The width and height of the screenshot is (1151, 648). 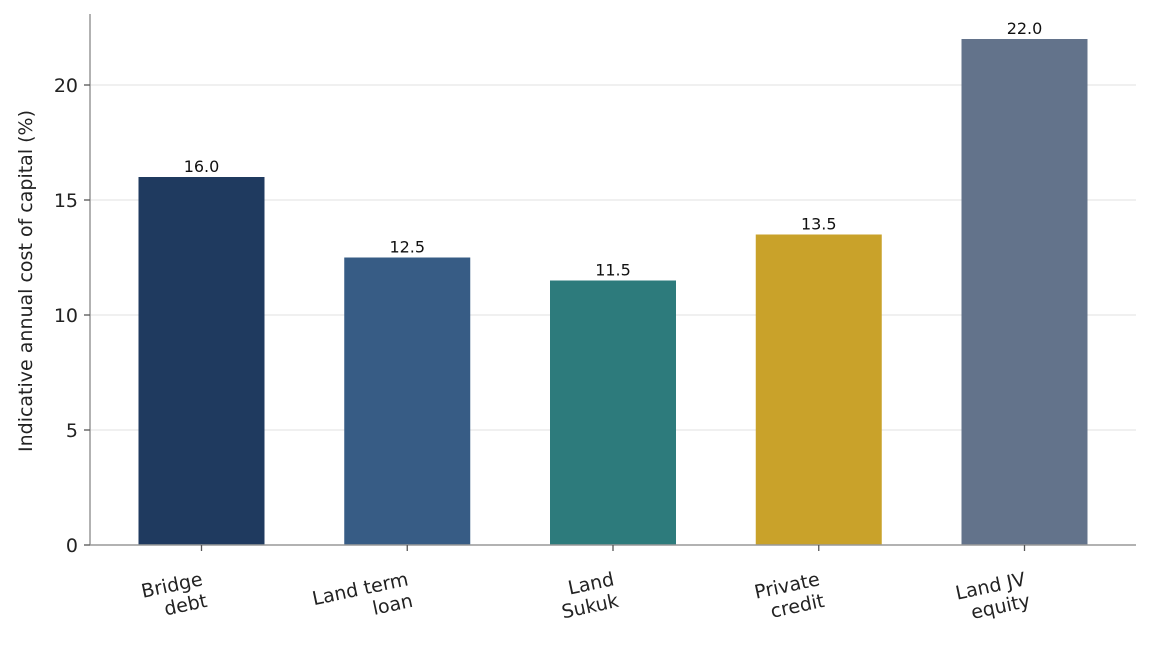 I want to click on y-tick-label: 15, so click(x=66, y=201).